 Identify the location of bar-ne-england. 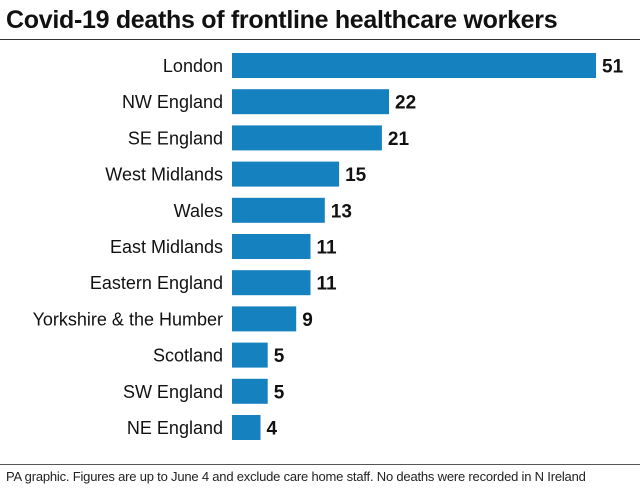
(246, 427).